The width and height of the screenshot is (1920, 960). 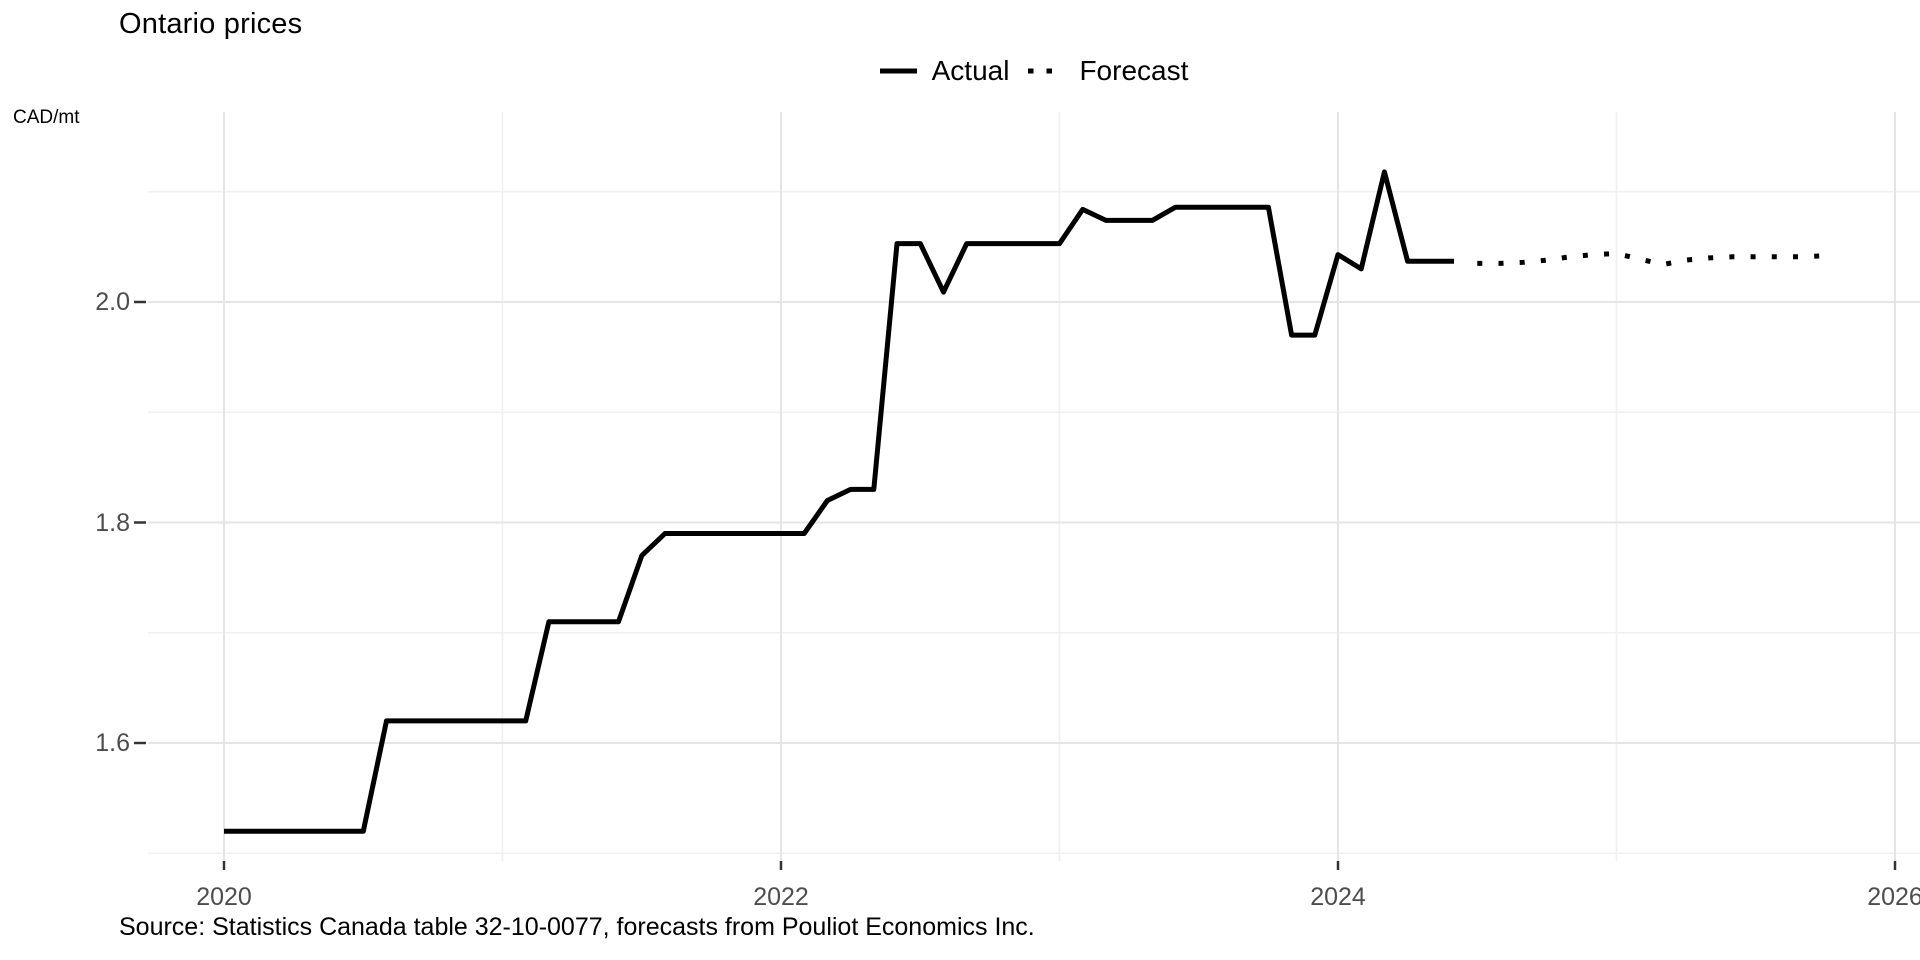 What do you see at coordinates (46, 117) in the screenshot?
I see `y-axis-unit-label: CAD/mt` at bounding box center [46, 117].